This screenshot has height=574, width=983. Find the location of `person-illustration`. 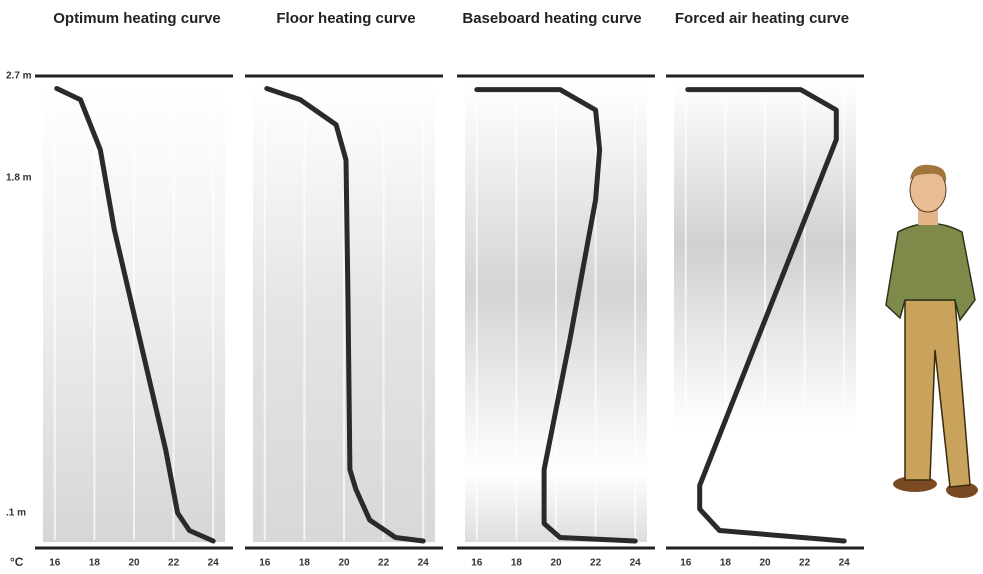

person-illustration is located at coordinates (931, 331).